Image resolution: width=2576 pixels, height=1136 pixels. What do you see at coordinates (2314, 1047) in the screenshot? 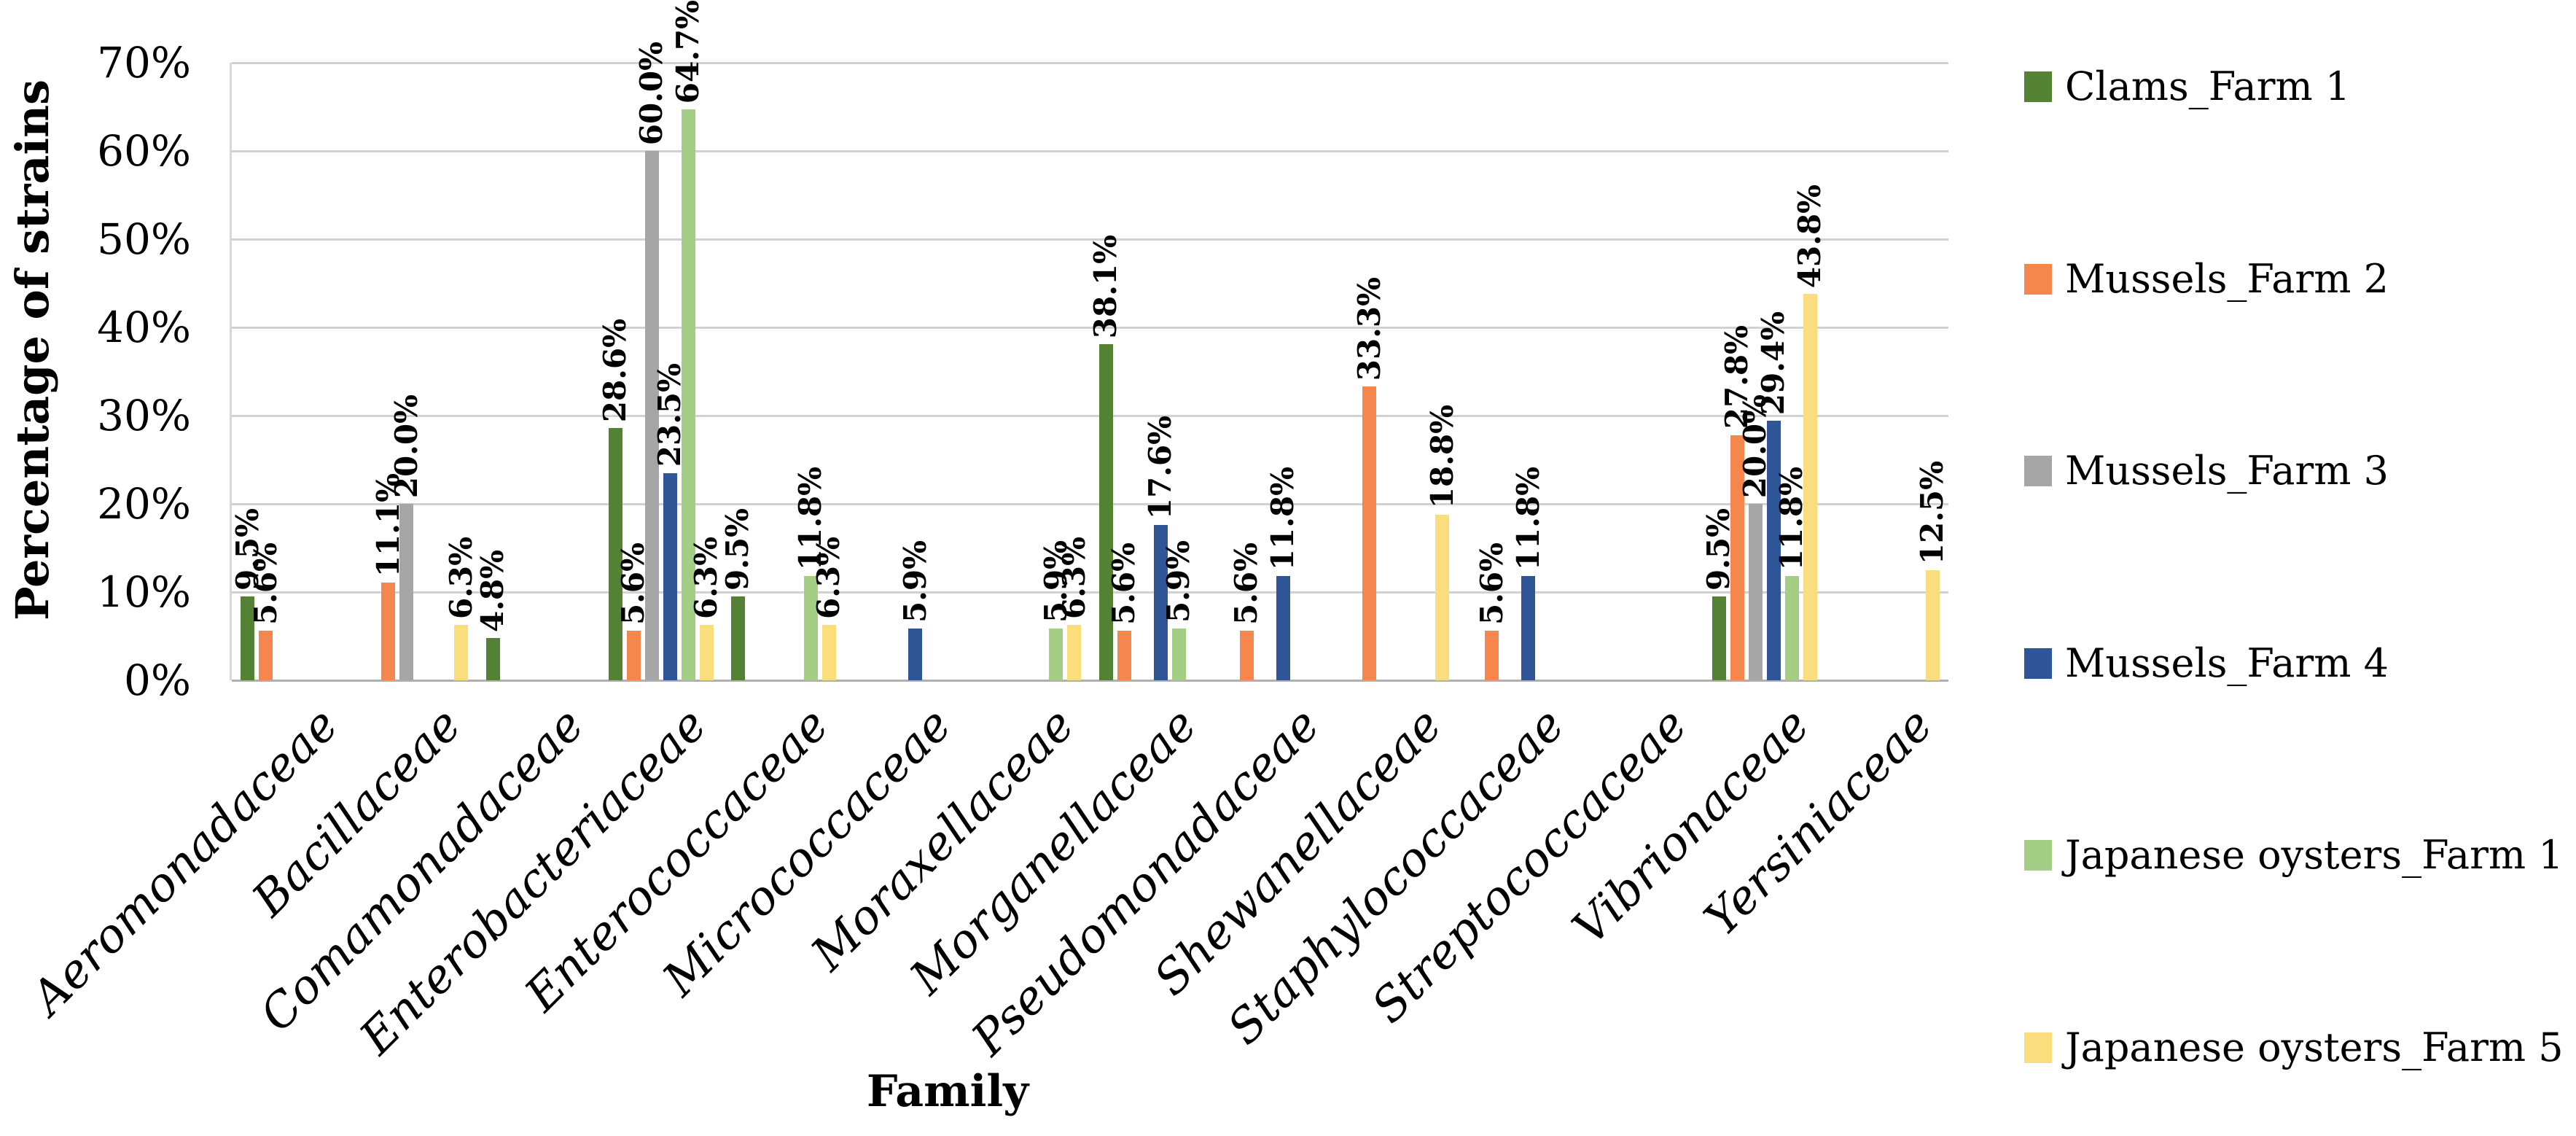
I see `legend-label: Japanese oysters_Farm 5` at bounding box center [2314, 1047].